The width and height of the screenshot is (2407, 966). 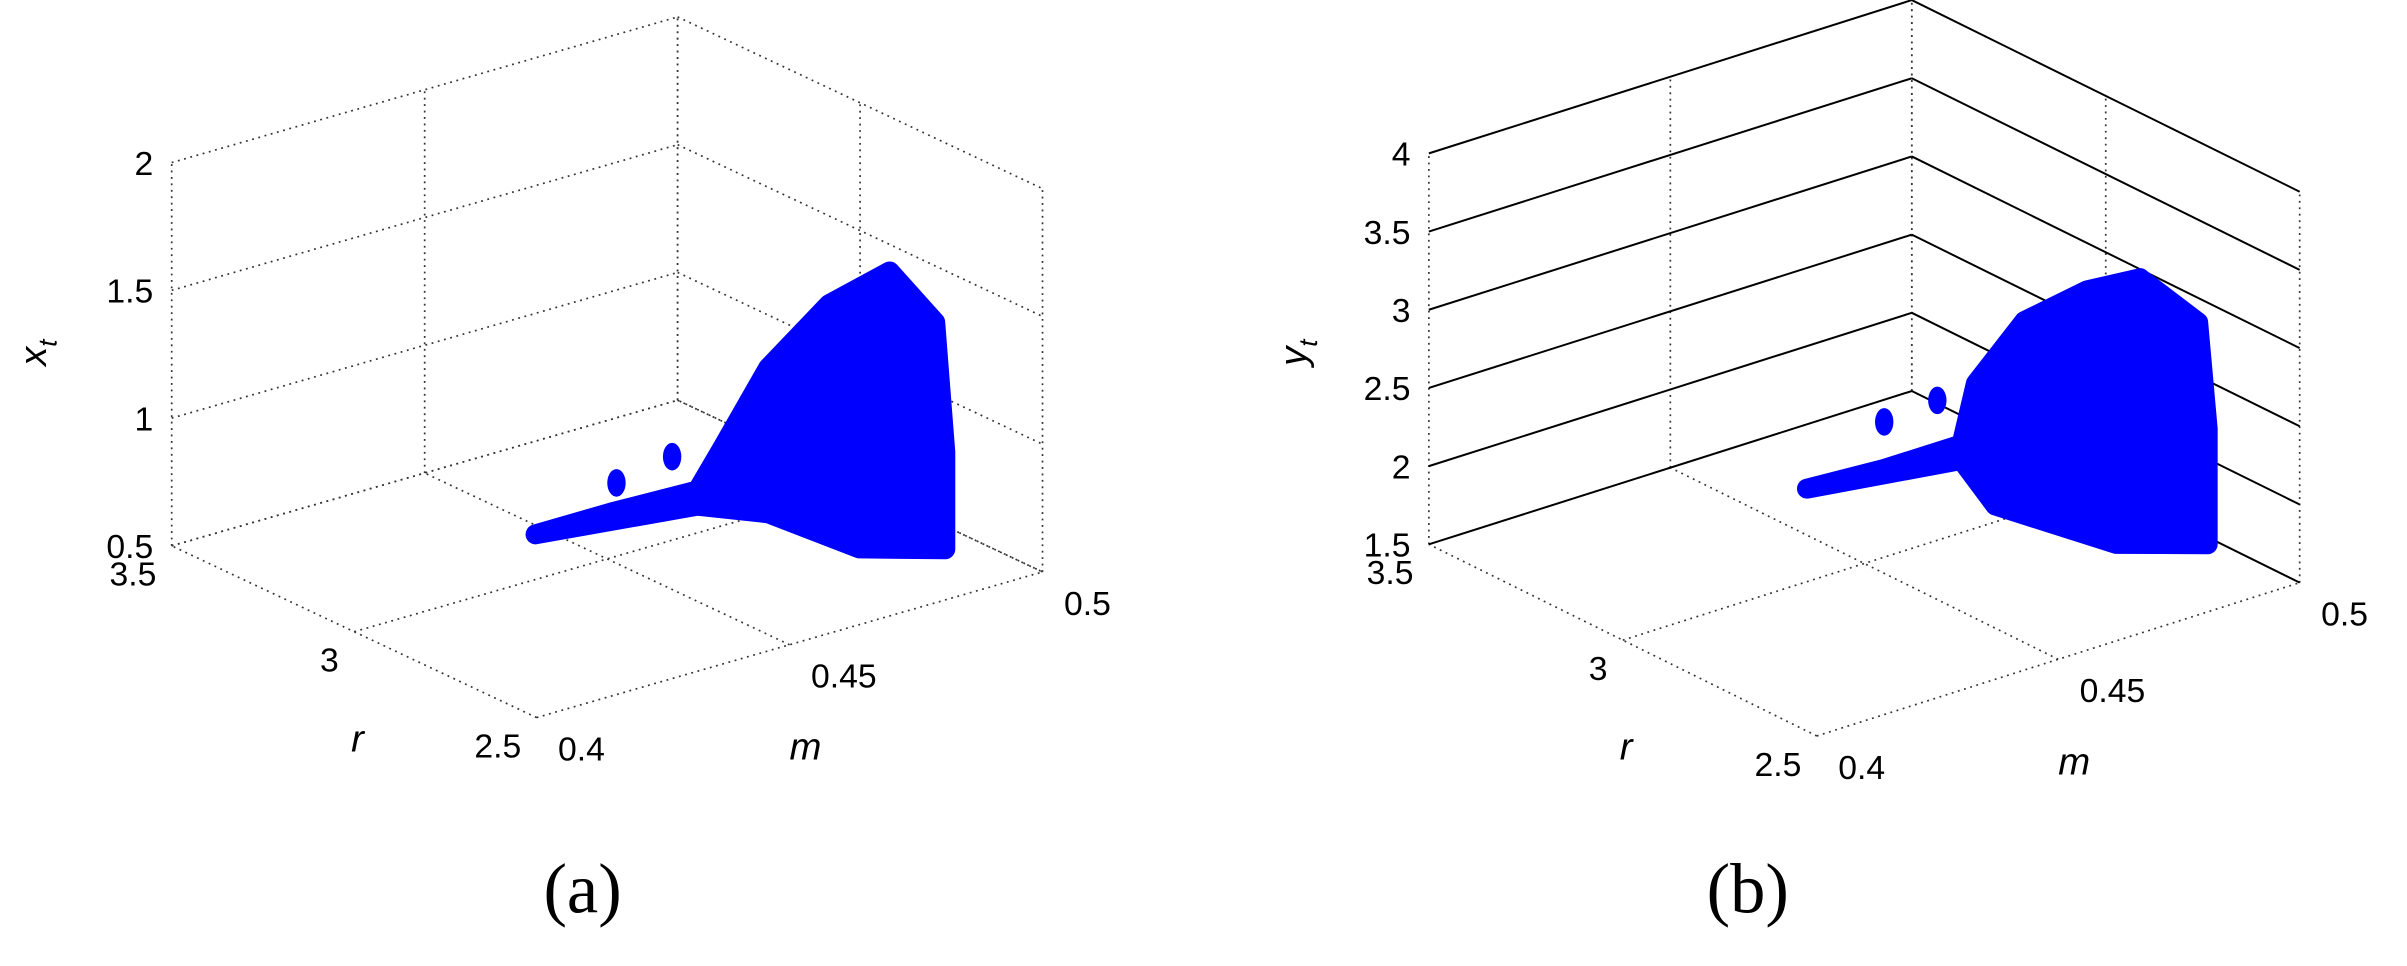 What do you see at coordinates (129, 547) in the screenshot?
I see `z-tick-label: 0.5` at bounding box center [129, 547].